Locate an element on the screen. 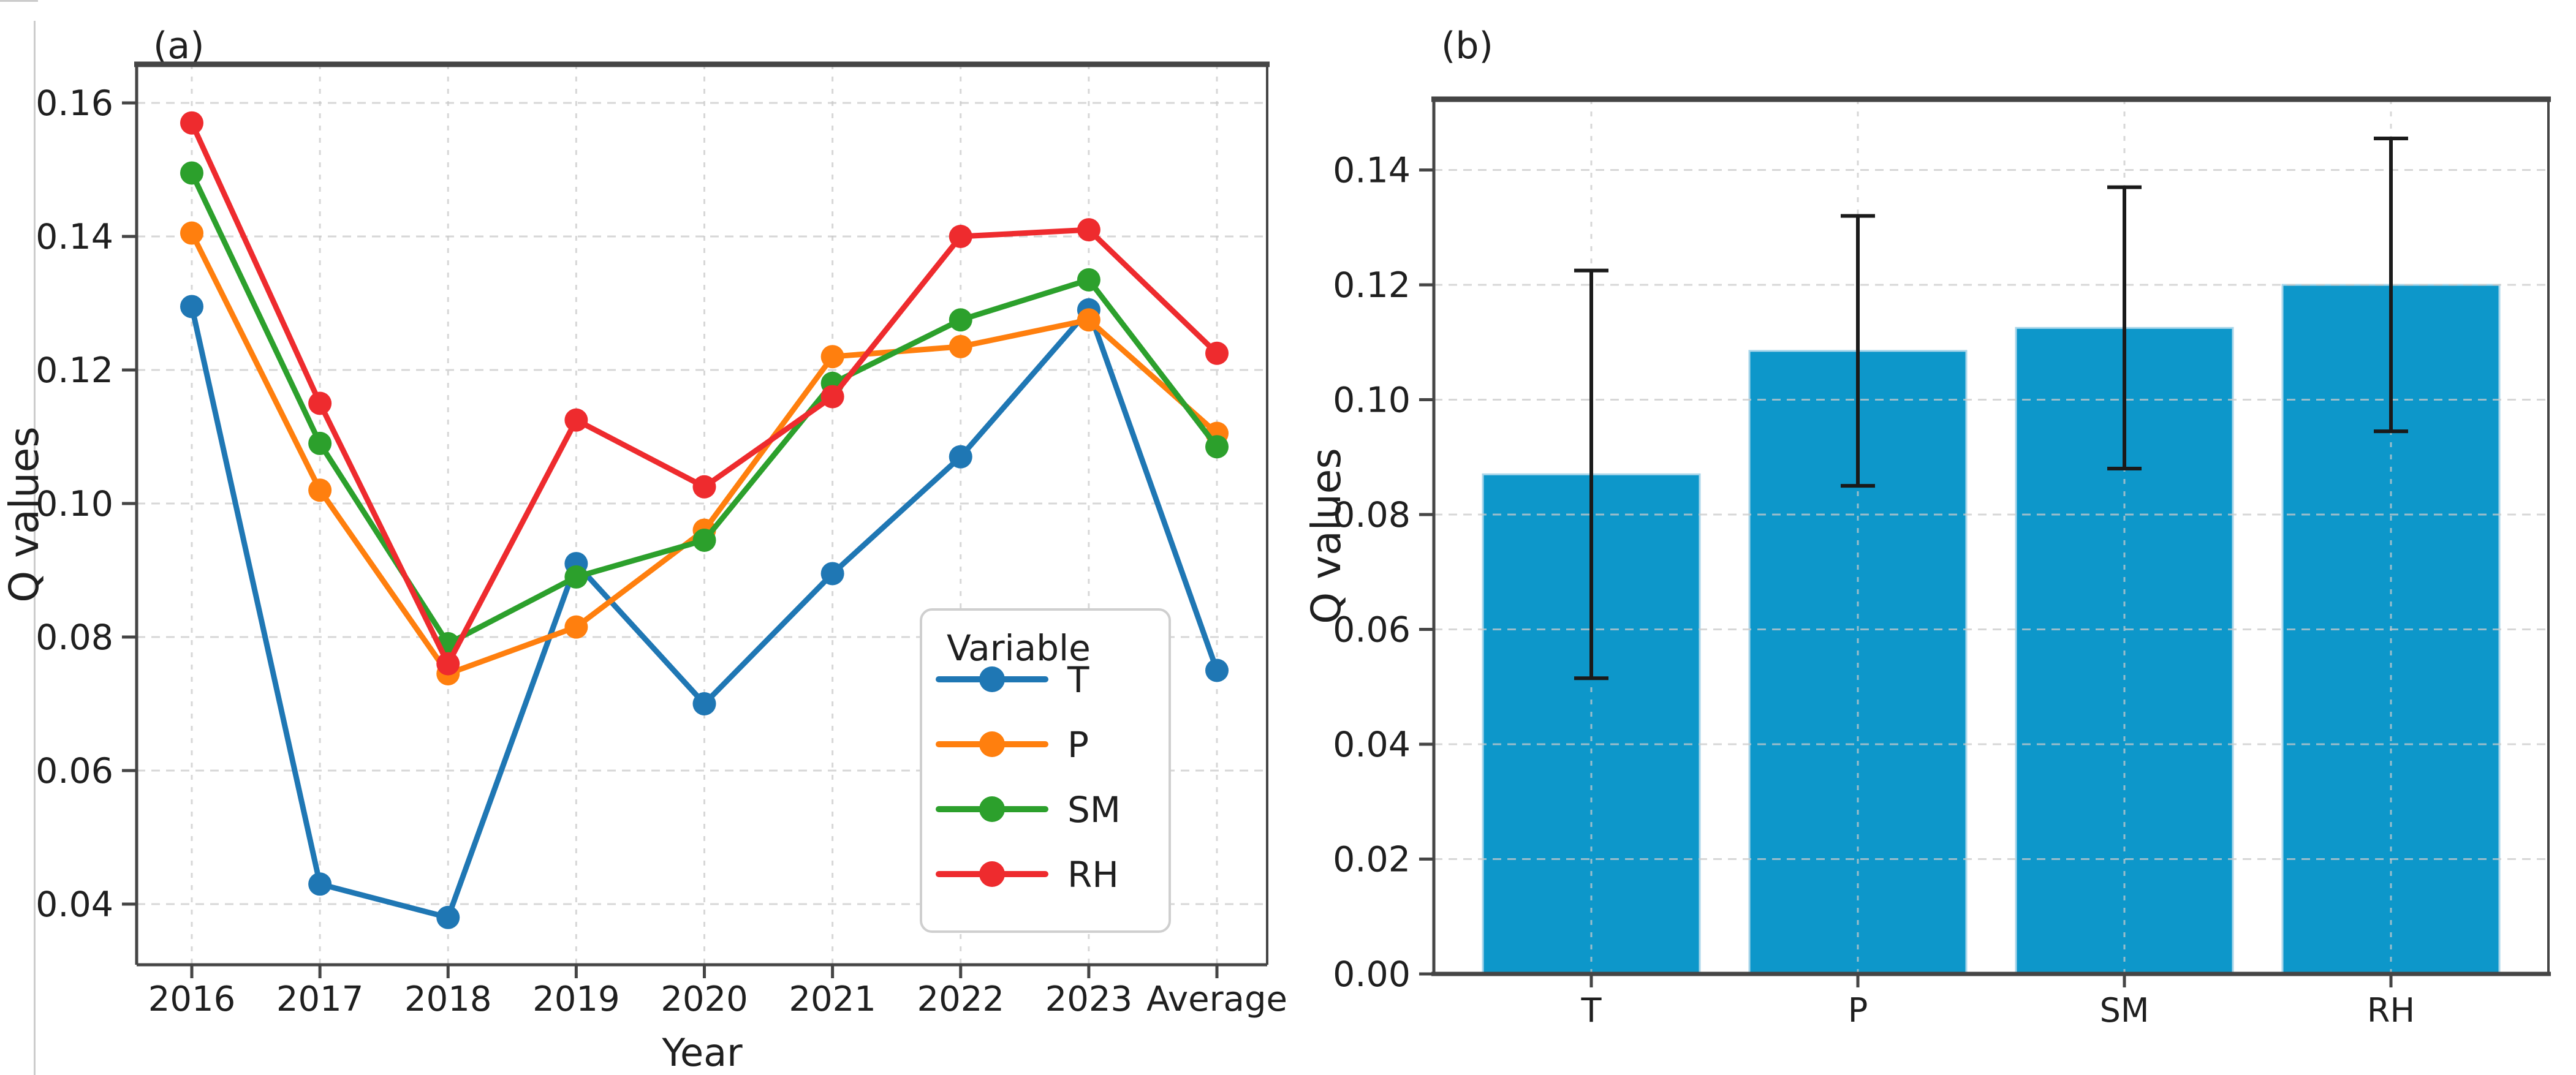 Image resolution: width=2576 pixels, height=1075 pixels. legend-label-SM: SM is located at coordinates (1094, 810).